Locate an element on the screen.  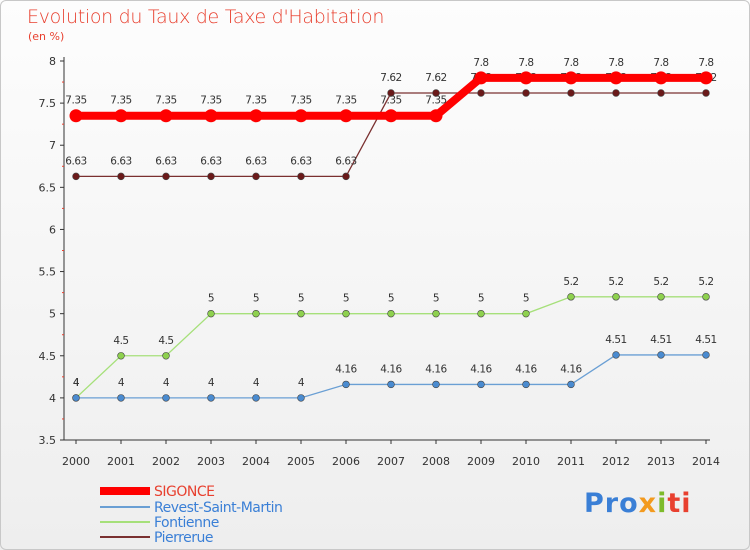
y-tick-label: 7.5 is located at coordinates (48, 103).